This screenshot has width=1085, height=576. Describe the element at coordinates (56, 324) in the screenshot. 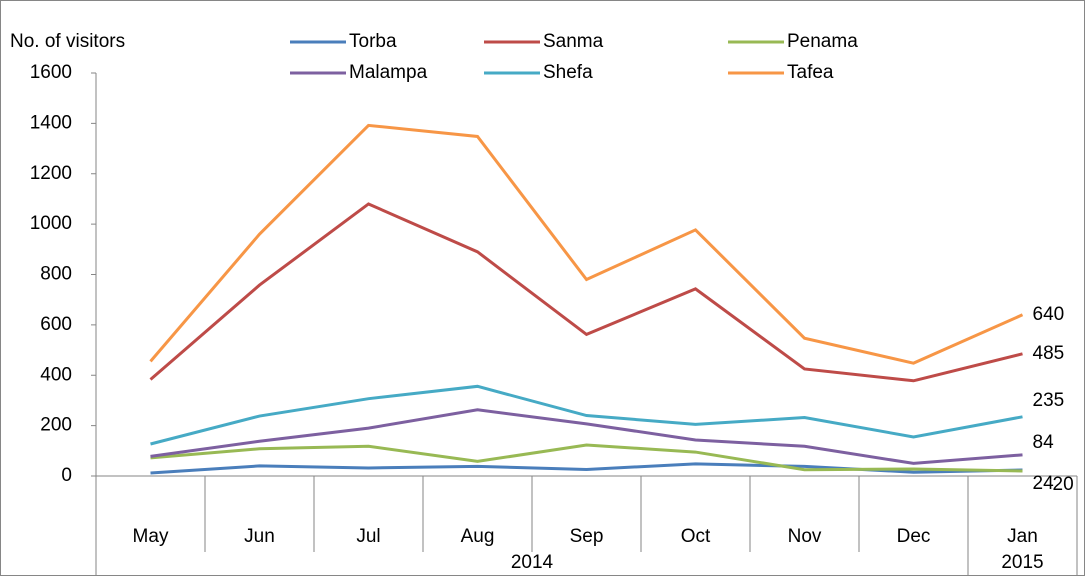

I see `y-tick-label: 600` at that location.